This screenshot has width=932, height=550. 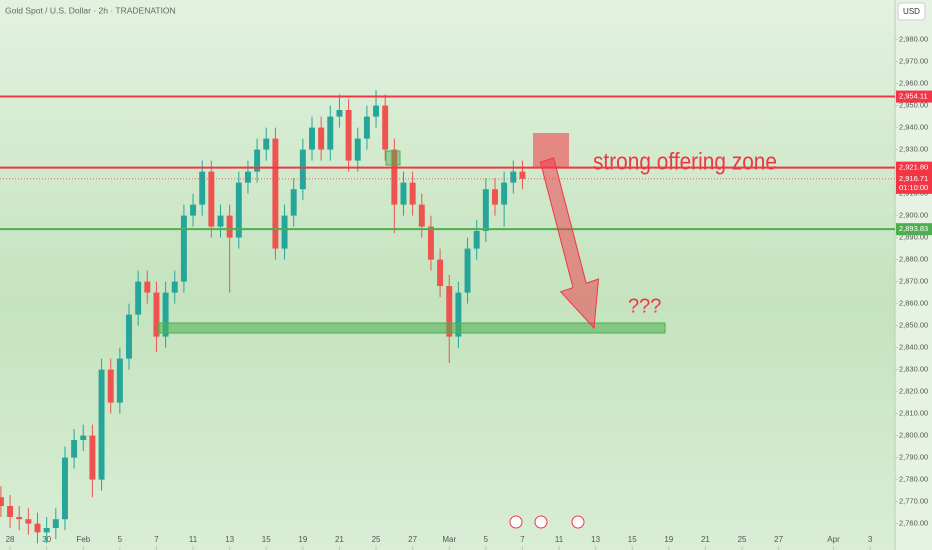 I want to click on y-tick-label: 2,960.00, so click(x=913, y=83).